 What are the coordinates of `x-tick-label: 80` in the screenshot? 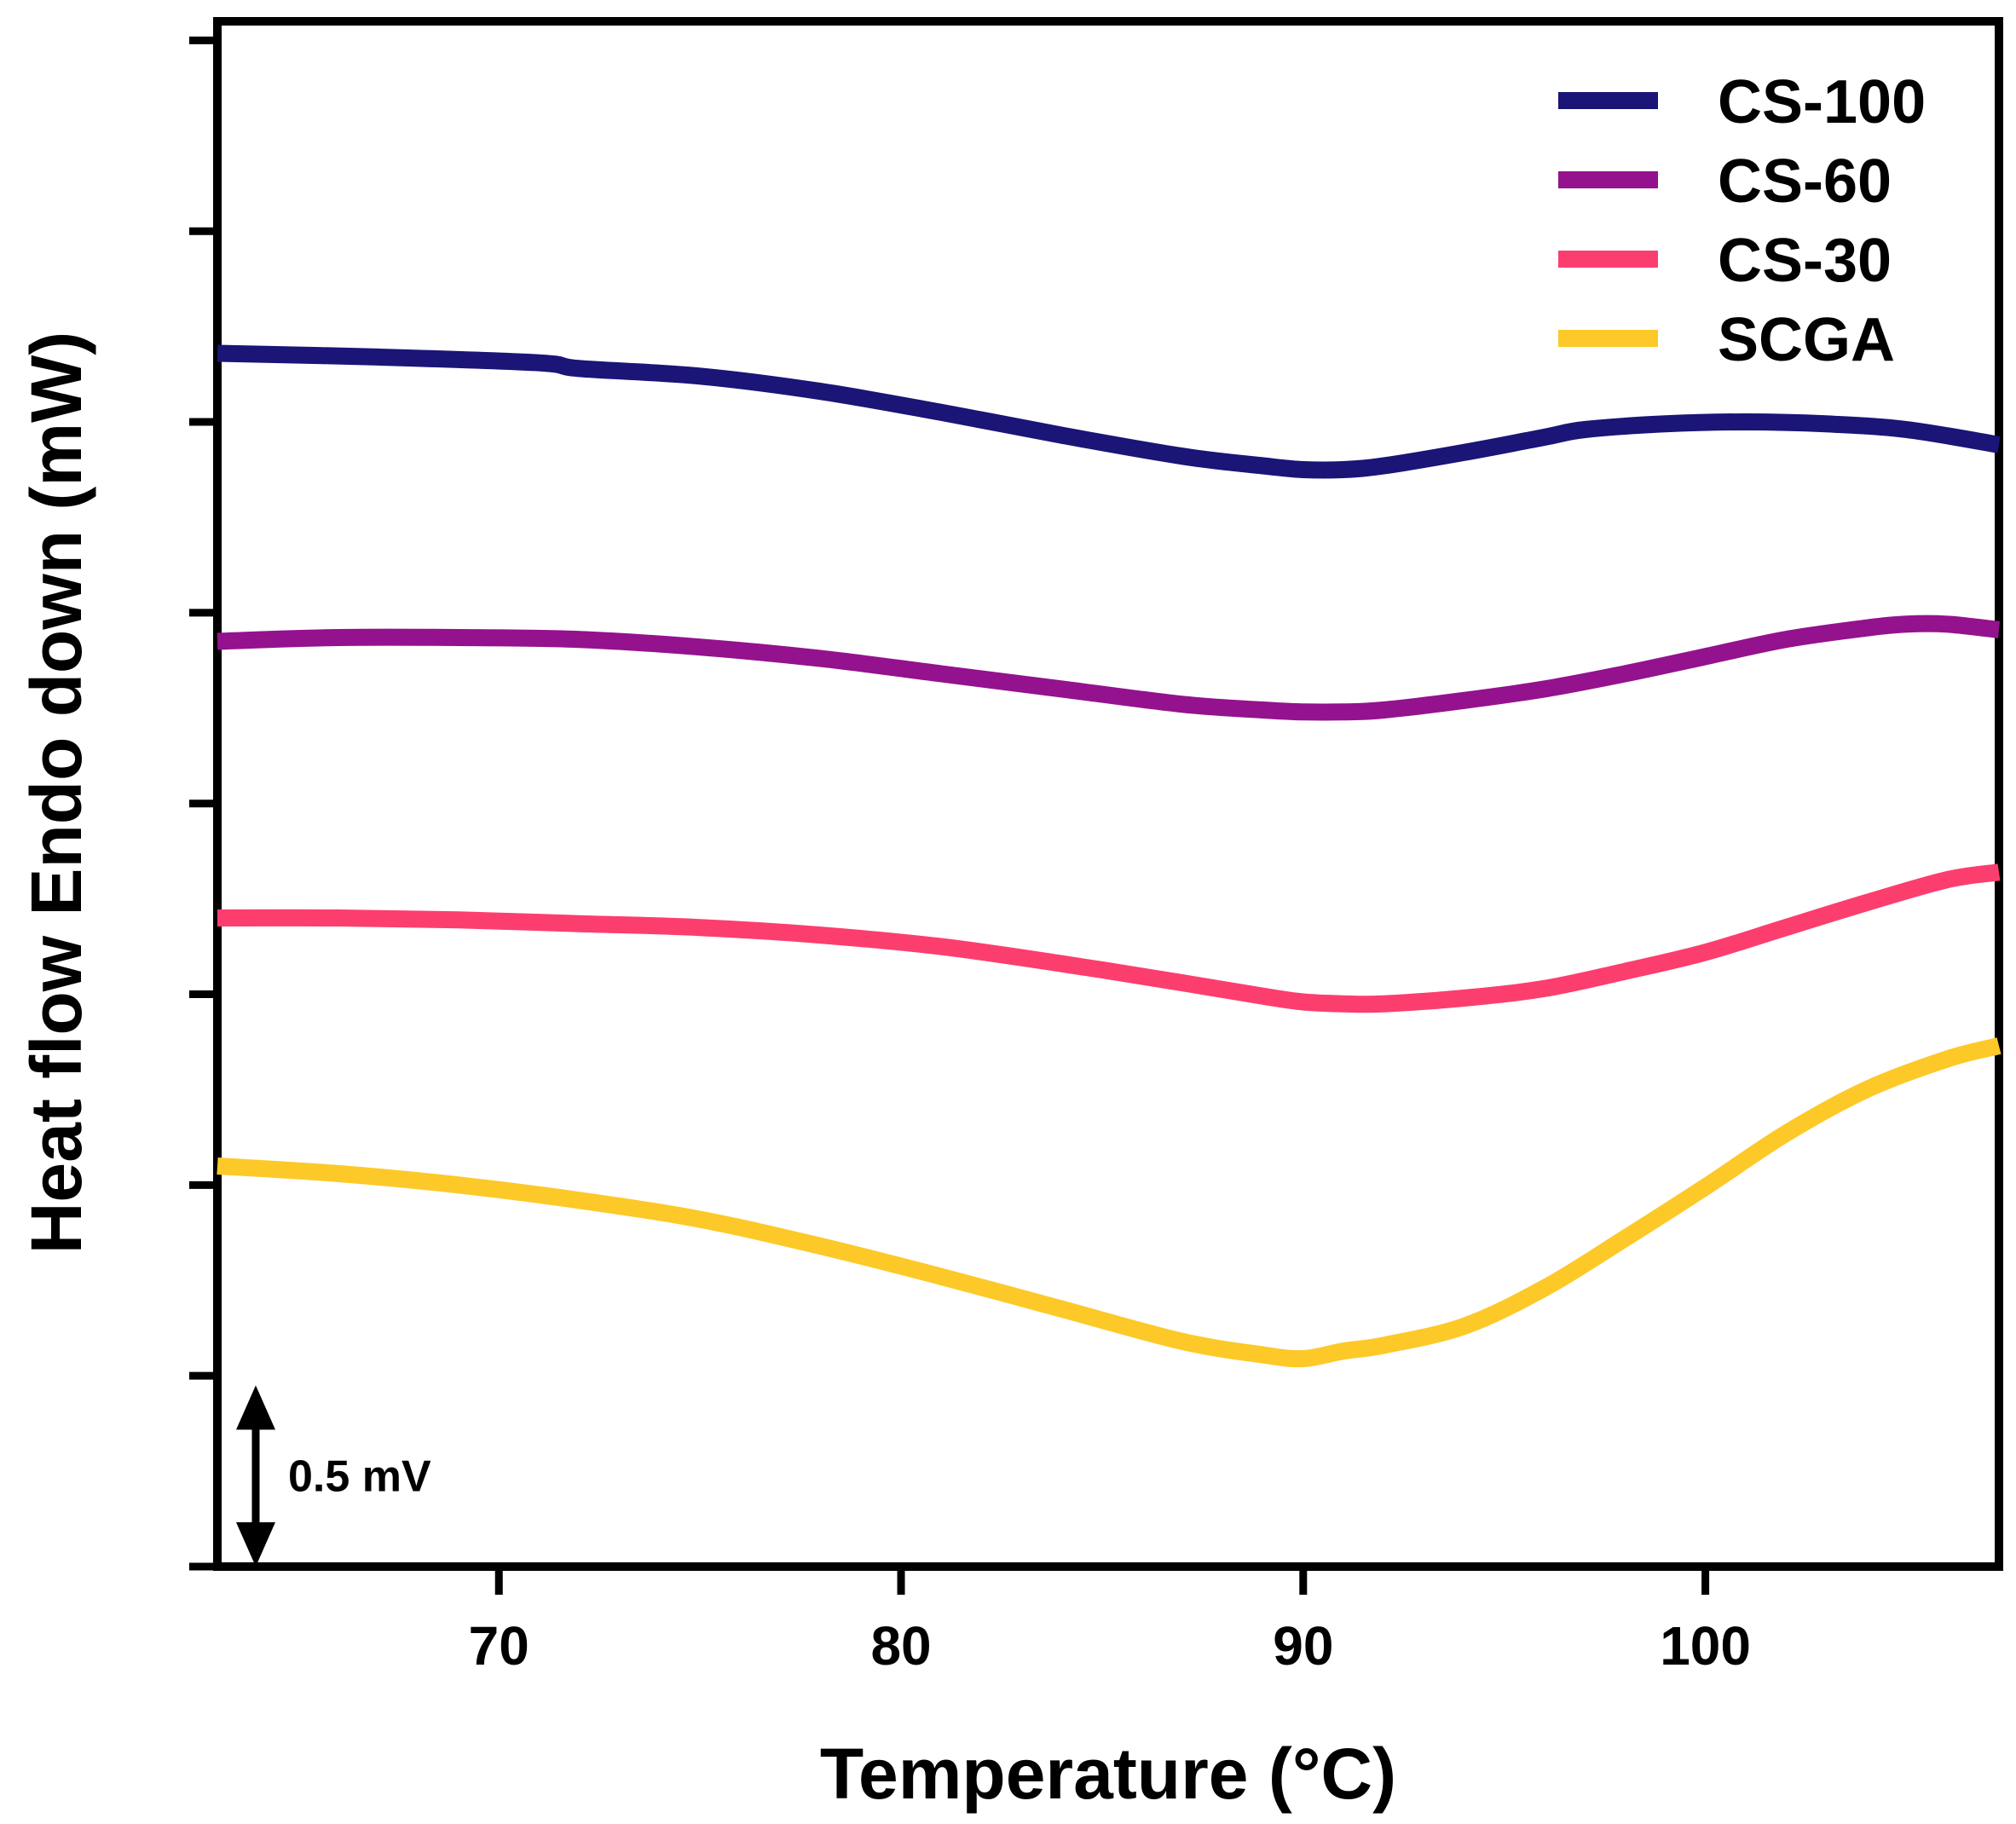 It's located at (900, 1646).